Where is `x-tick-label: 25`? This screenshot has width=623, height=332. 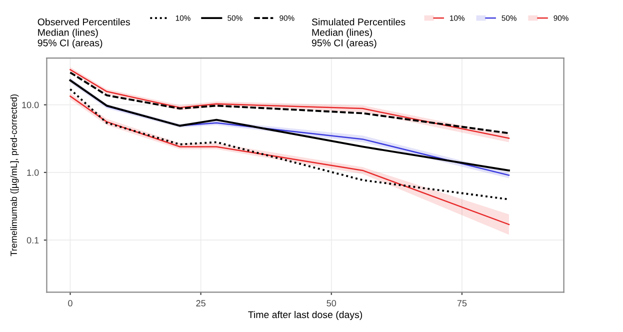
x-tick-label: 25 is located at coordinates (201, 303).